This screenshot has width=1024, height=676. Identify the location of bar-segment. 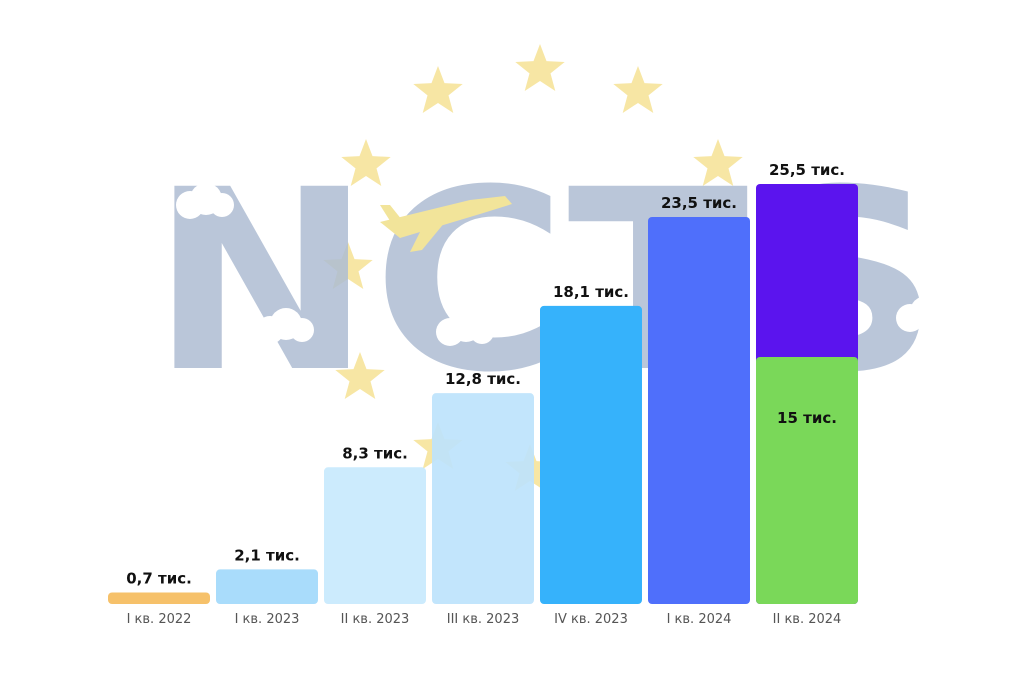
(807, 480).